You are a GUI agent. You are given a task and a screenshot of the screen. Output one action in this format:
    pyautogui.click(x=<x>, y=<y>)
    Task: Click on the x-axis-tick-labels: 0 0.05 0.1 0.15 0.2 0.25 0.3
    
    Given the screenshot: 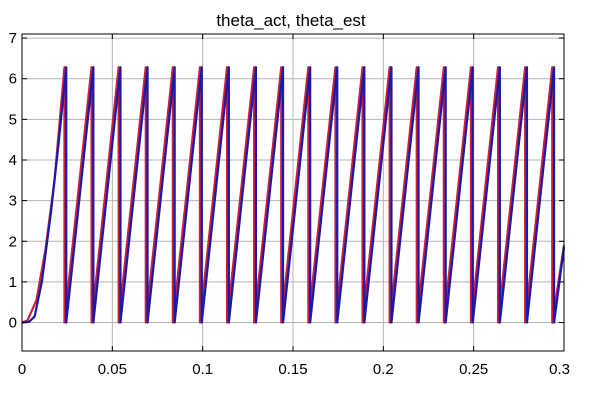 What is the action you would take?
    pyautogui.click(x=294, y=369)
    